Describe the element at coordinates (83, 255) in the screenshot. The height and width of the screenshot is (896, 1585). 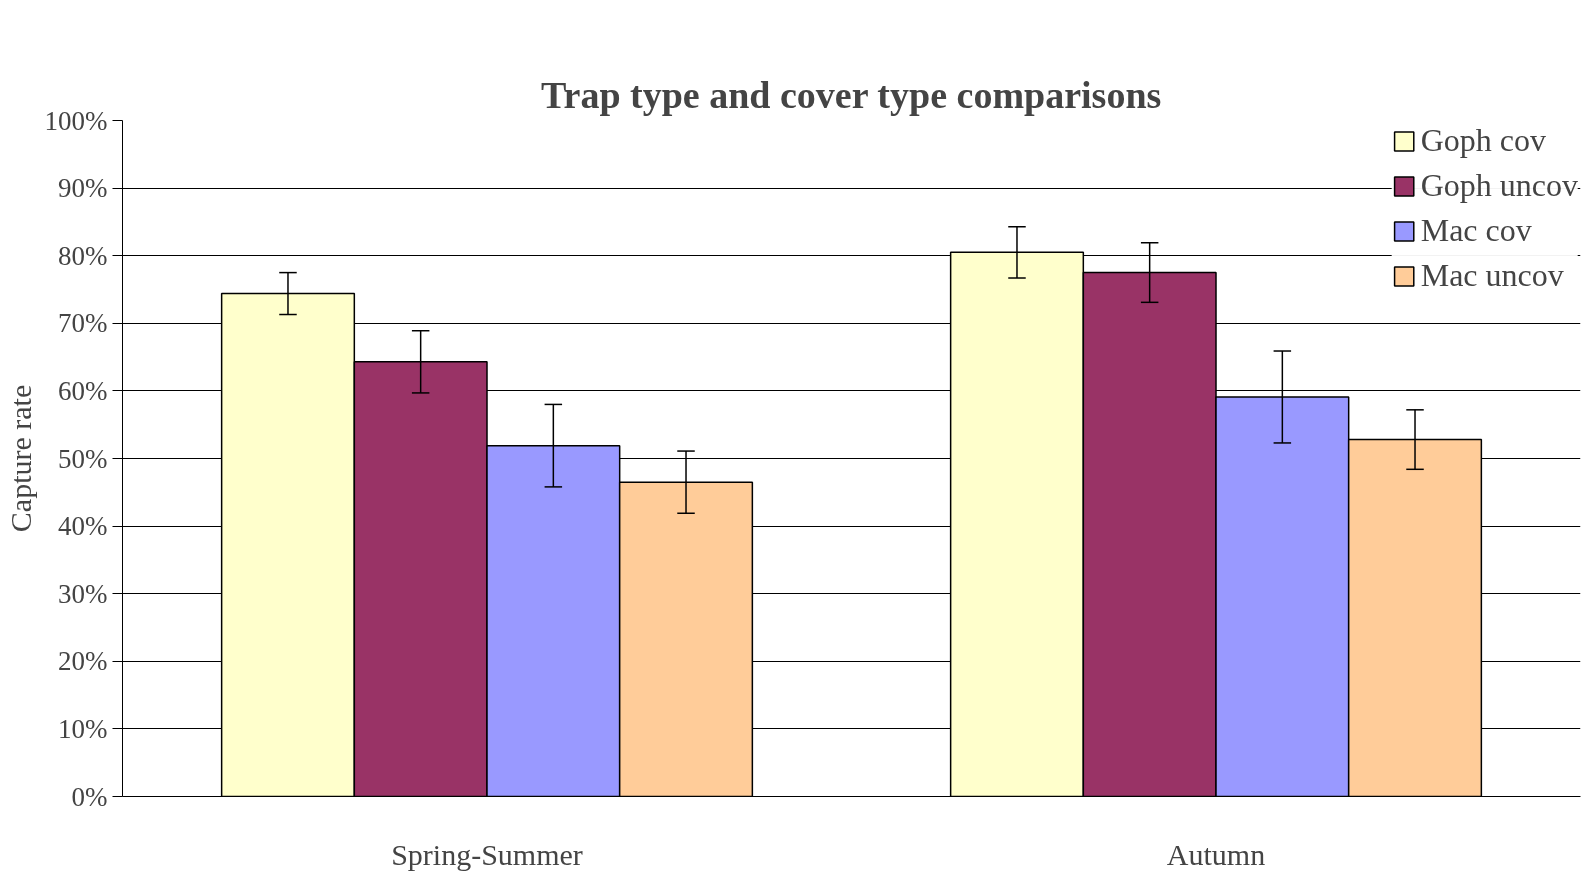
I see `y-tick-label: 80%` at that location.